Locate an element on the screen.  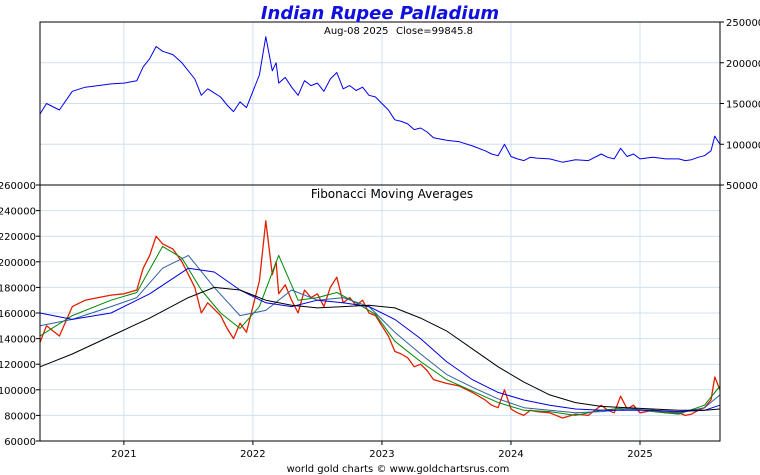
x-tick-label: 2023 is located at coordinates (381, 454).